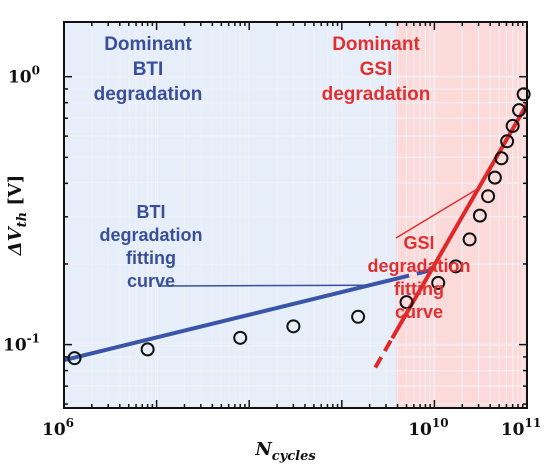 Image resolution: width=554 pixels, height=466 pixels. What do you see at coordinates (437, 213) in the screenshot?
I see `gsi-fit-label-pointer` at bounding box center [437, 213].